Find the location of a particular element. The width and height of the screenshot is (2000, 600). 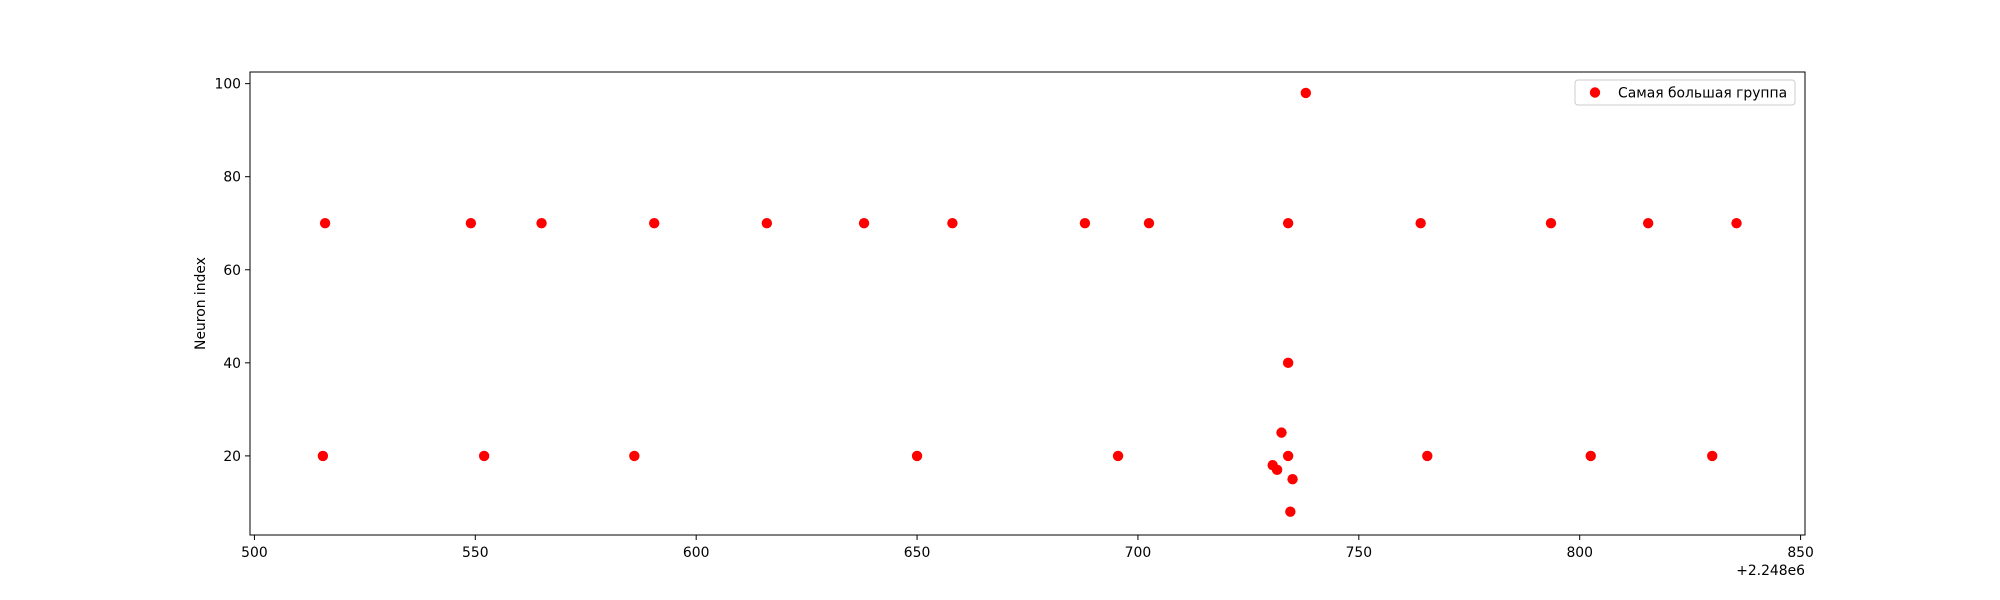

x-tick-label: 750 is located at coordinates (1359, 553).